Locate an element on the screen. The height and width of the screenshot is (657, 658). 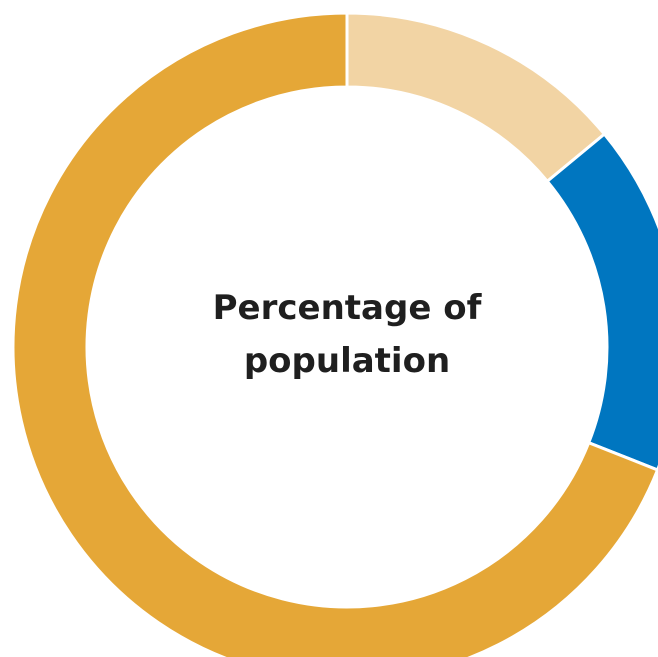
chart-title-line-1: Percentage of is located at coordinates (347, 308).